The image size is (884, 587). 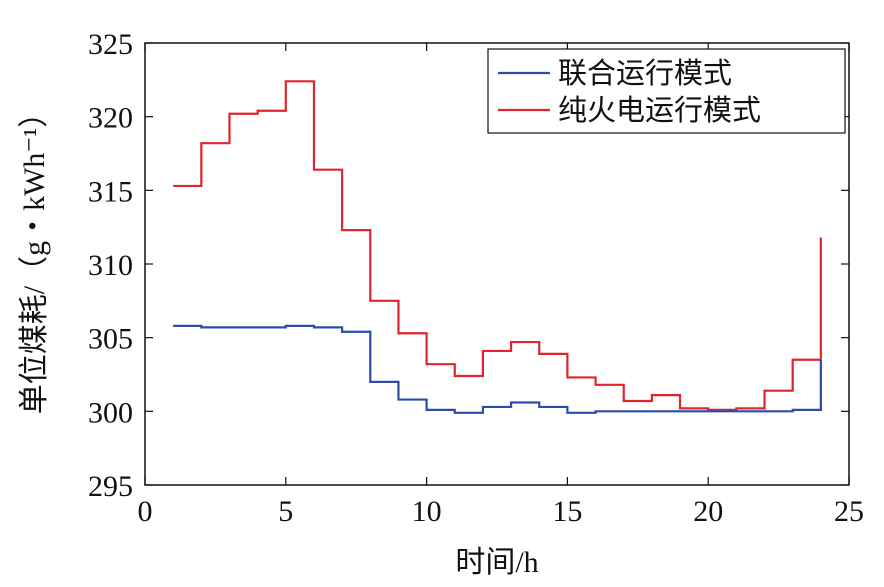 I want to click on y-tick-label: 305, so click(x=110, y=339).